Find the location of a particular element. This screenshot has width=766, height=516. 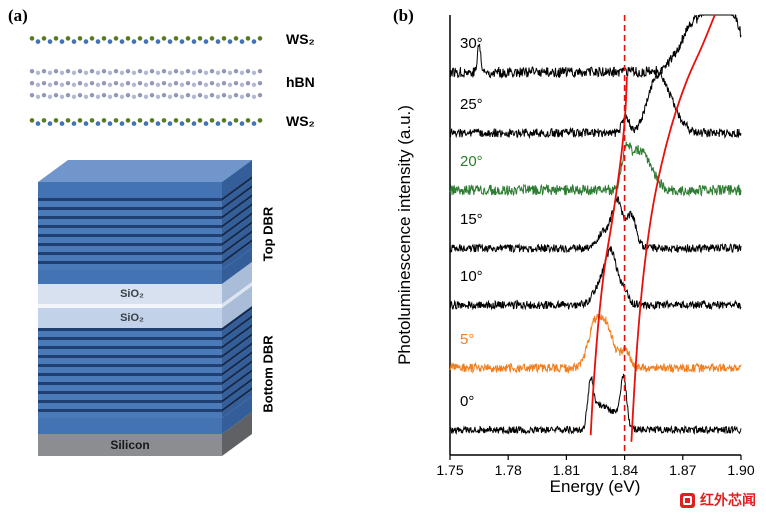

watermark: 红外芯闻 is located at coordinates (718, 500).